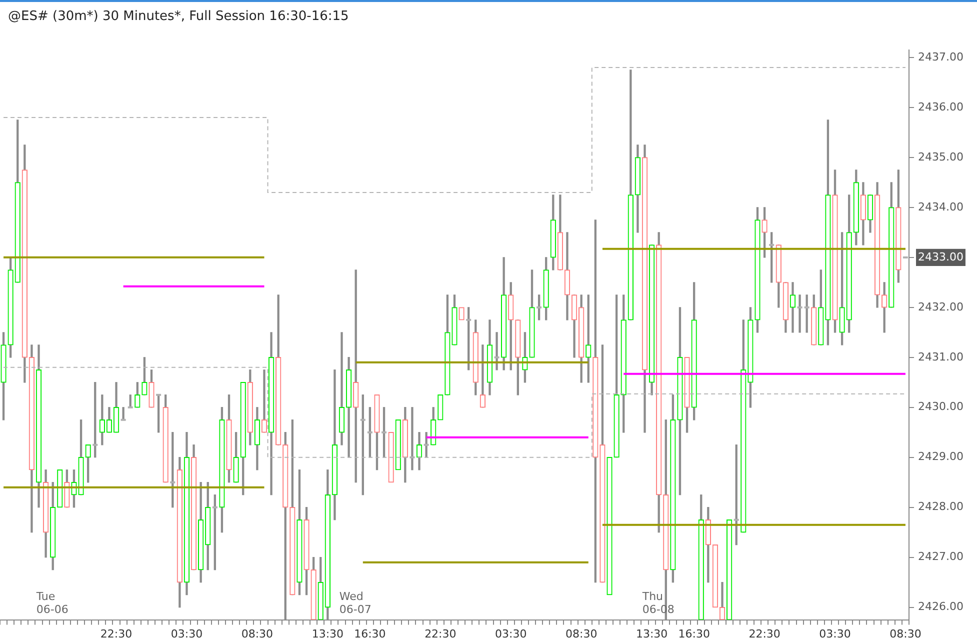 This screenshot has width=977, height=644. Describe the element at coordinates (941, 57) in the screenshot. I see `y-tick-label: 2437.00` at that location.